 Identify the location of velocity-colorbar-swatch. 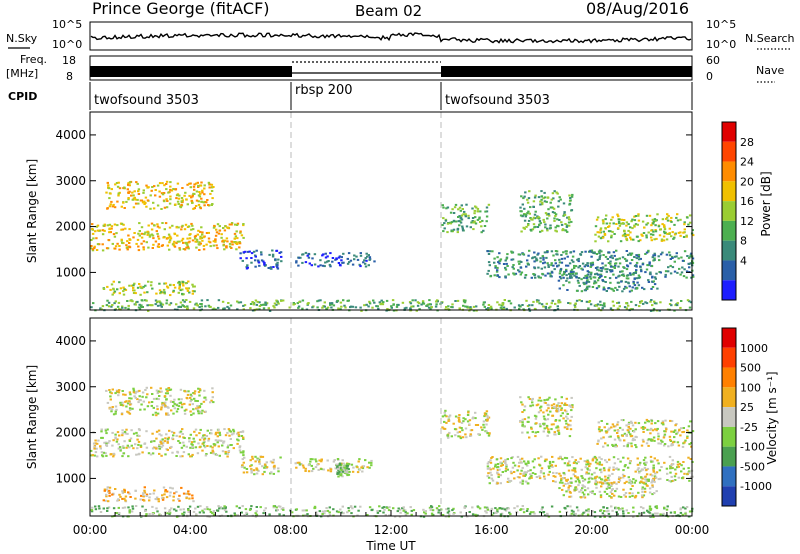
(729, 417).